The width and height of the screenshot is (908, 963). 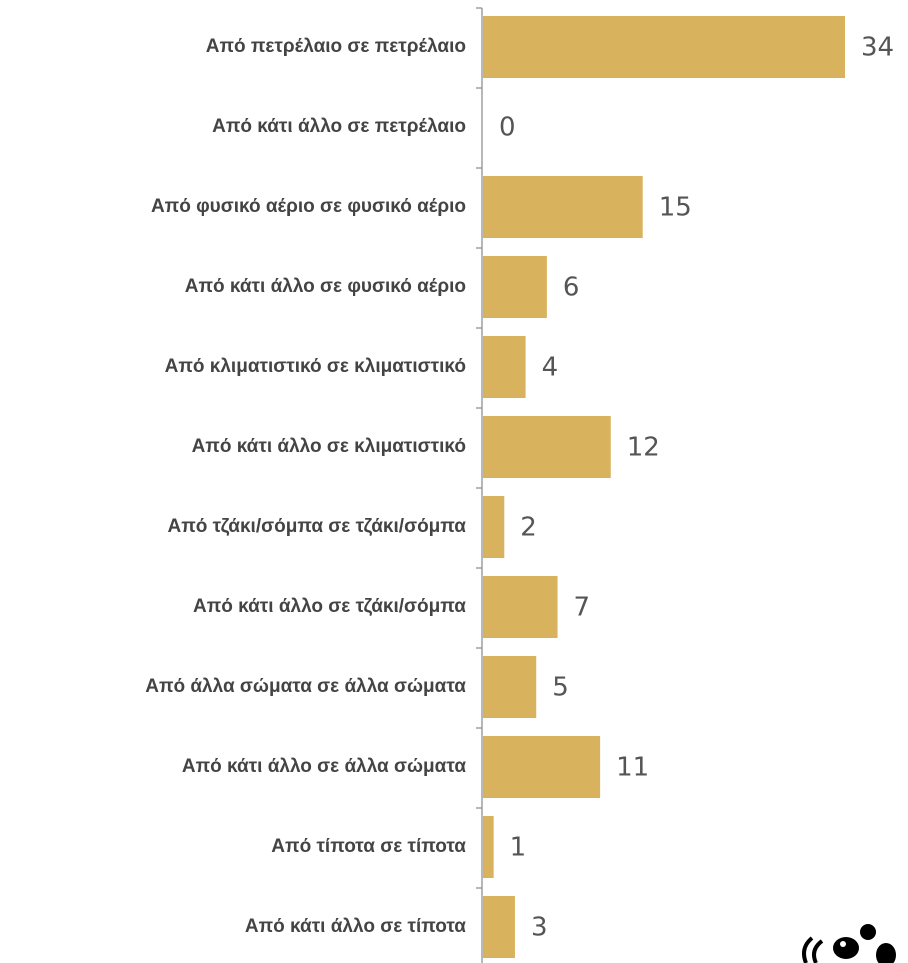 What do you see at coordinates (316, 526) in the screenshot?
I see `category-label: Από τζάκι/σόμπα σε τζάκι/σόμπα` at bounding box center [316, 526].